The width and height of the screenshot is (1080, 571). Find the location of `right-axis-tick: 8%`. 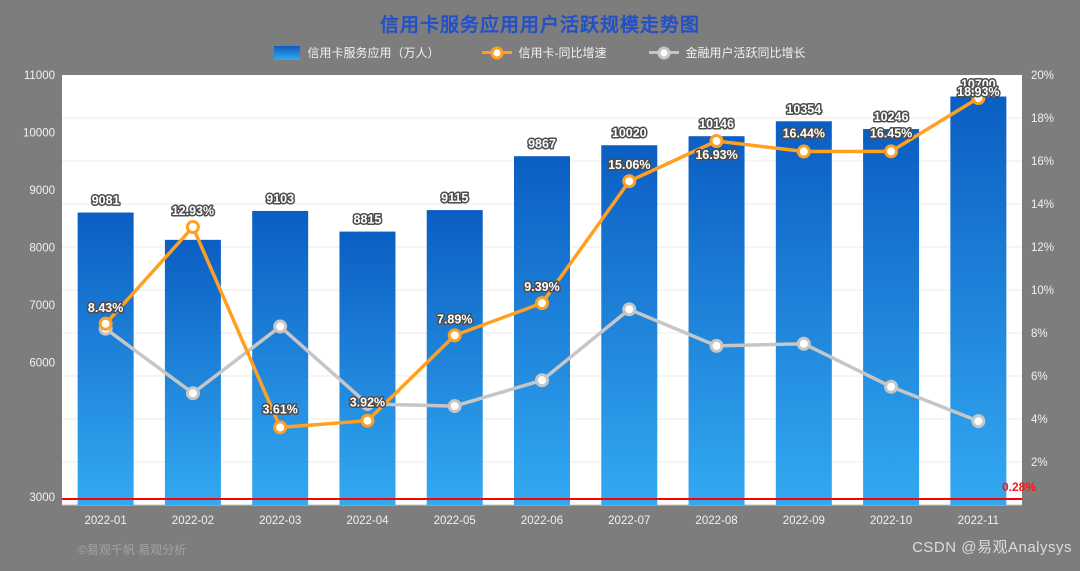

right-axis-tick: 8% is located at coordinates (1039, 334).